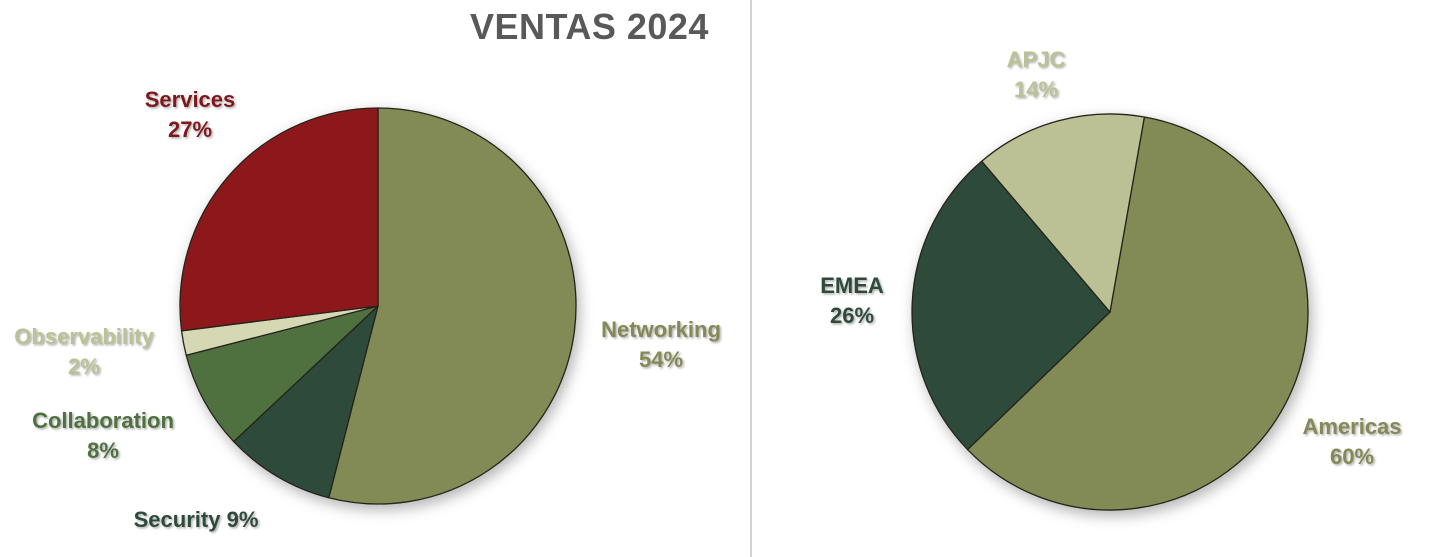 The image size is (1456, 557). I want to click on pie-slice-emea, so click(1011, 305).